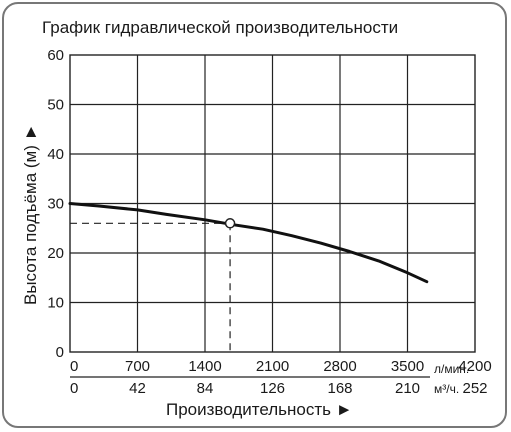 The image size is (511, 432). What do you see at coordinates (259, 409) in the screenshot?
I see `x-axis-label: Производительность ►` at bounding box center [259, 409].